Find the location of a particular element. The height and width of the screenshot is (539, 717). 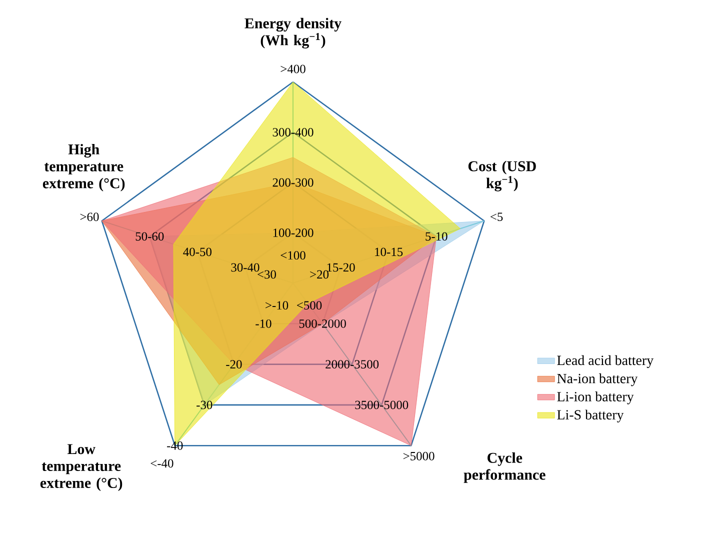

text: 300-400 is located at coordinates (293, 132).